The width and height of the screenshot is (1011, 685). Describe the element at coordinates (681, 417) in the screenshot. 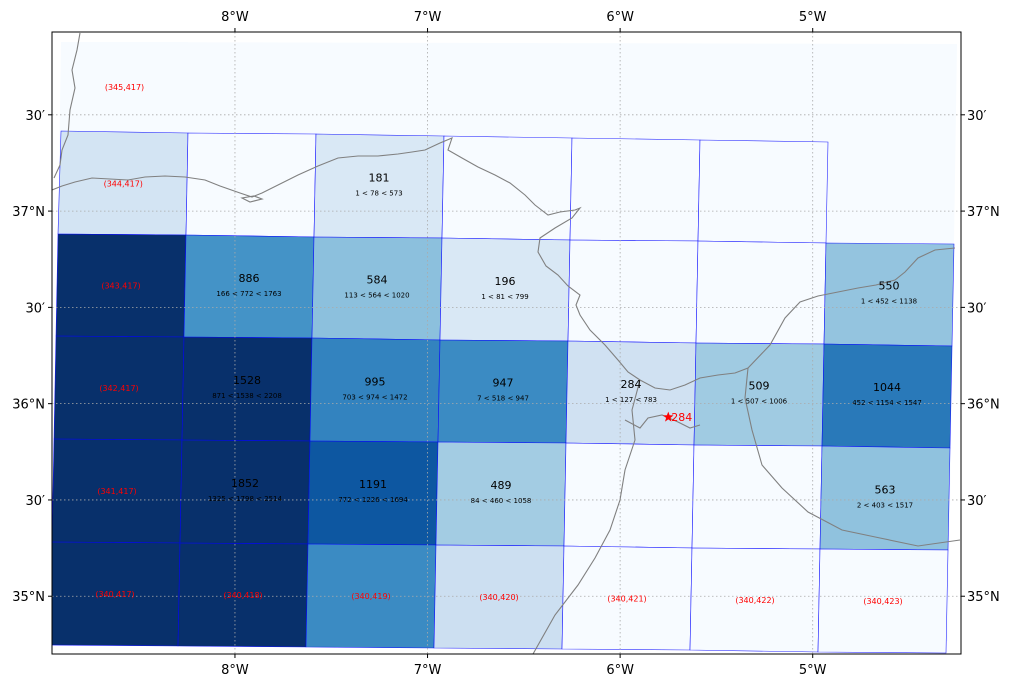

I see `marker-label: 284` at that location.